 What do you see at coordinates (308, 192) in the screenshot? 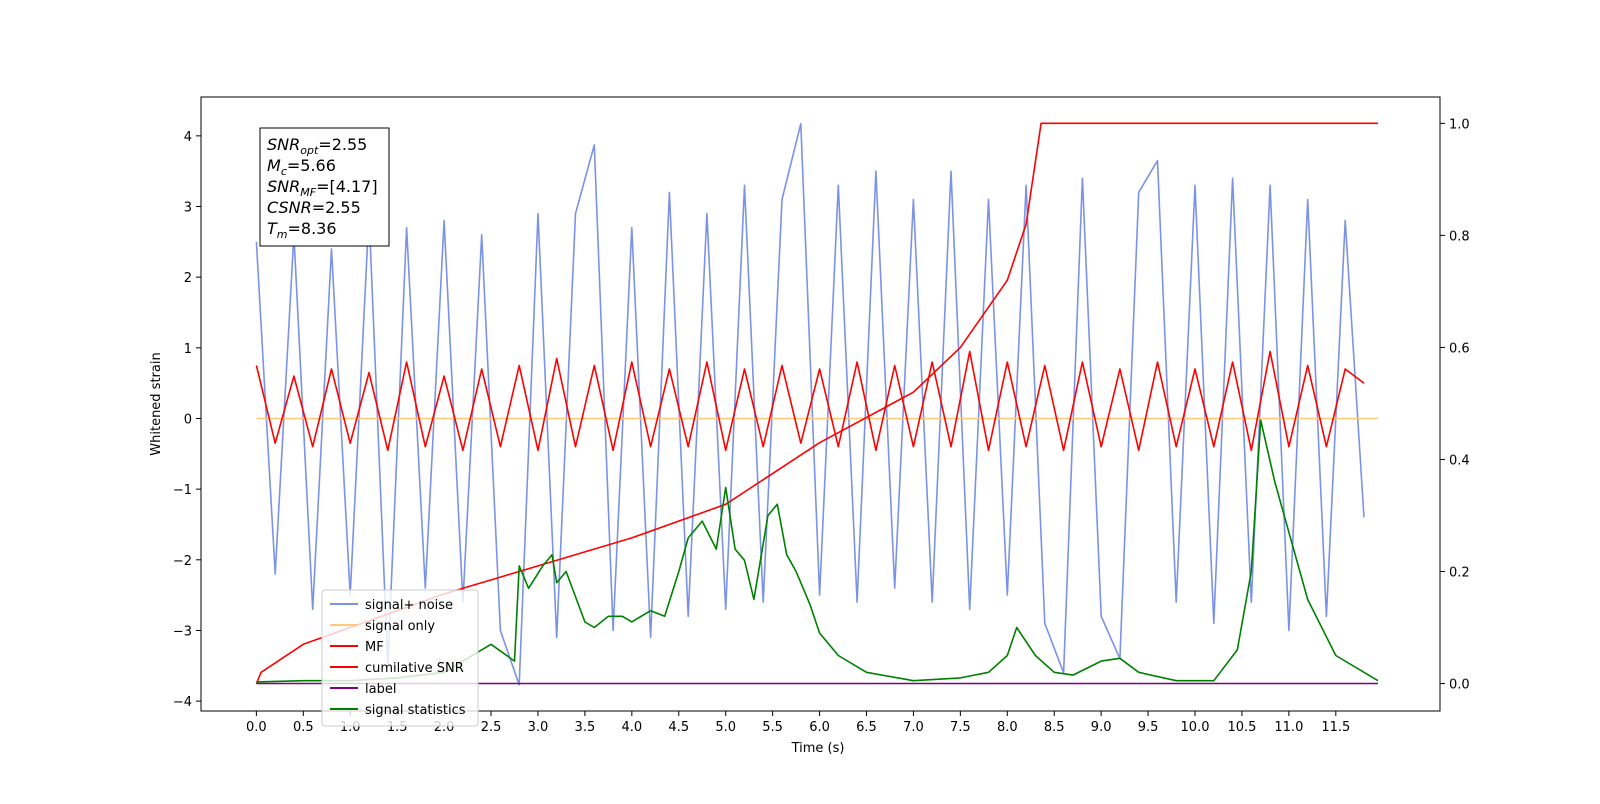
I see `annotation-subscript: MF` at bounding box center [308, 192].